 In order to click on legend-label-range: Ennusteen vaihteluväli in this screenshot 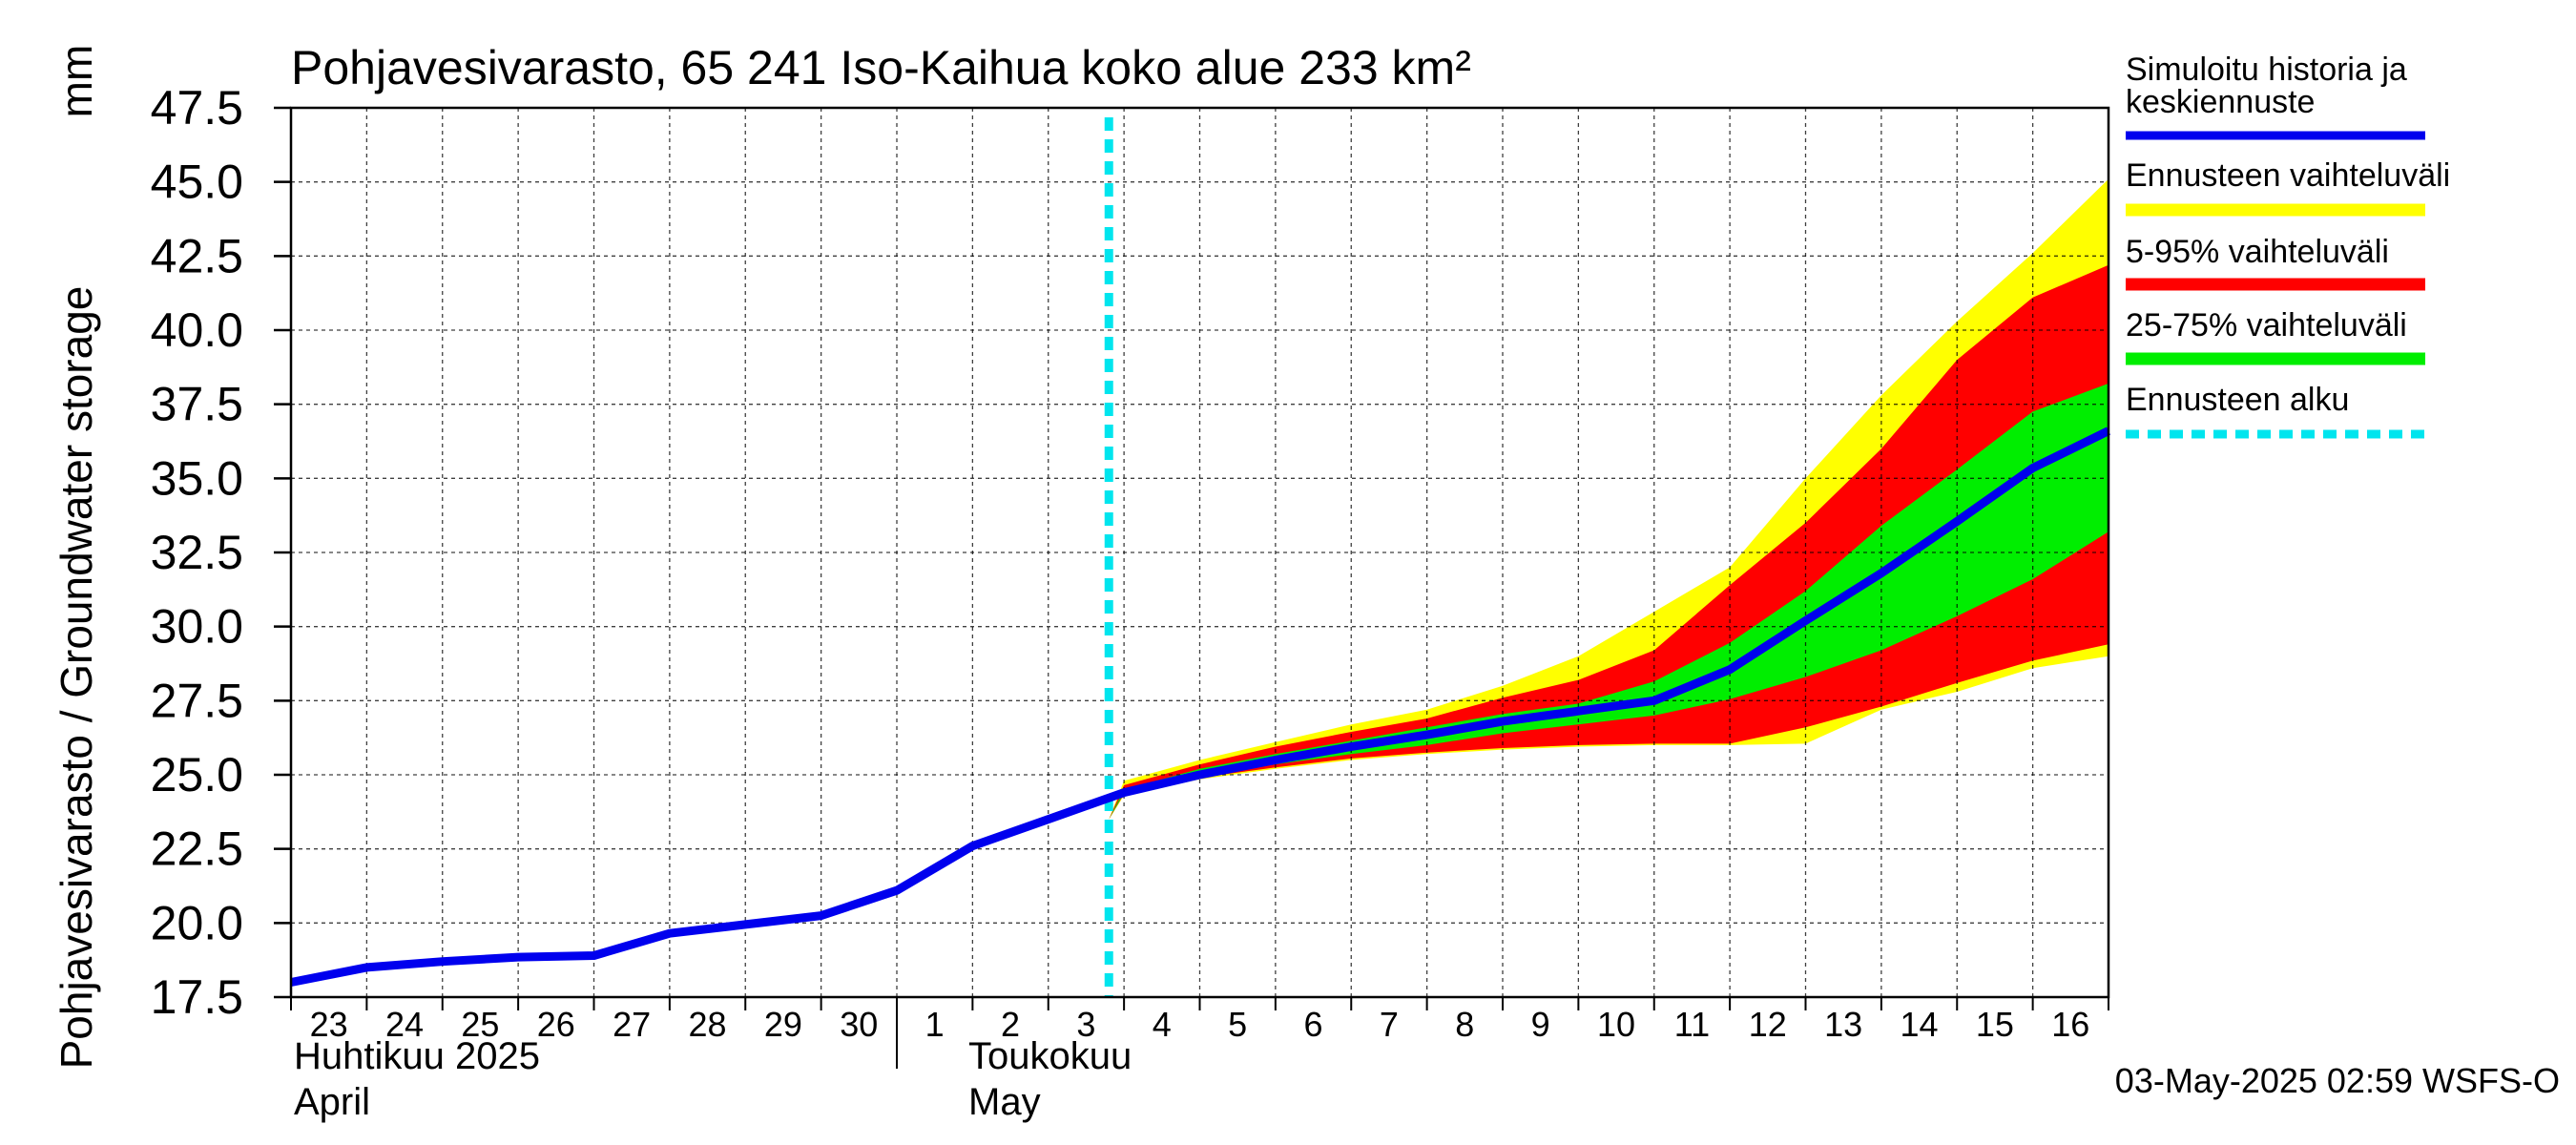, I will do `click(2288, 175)`.